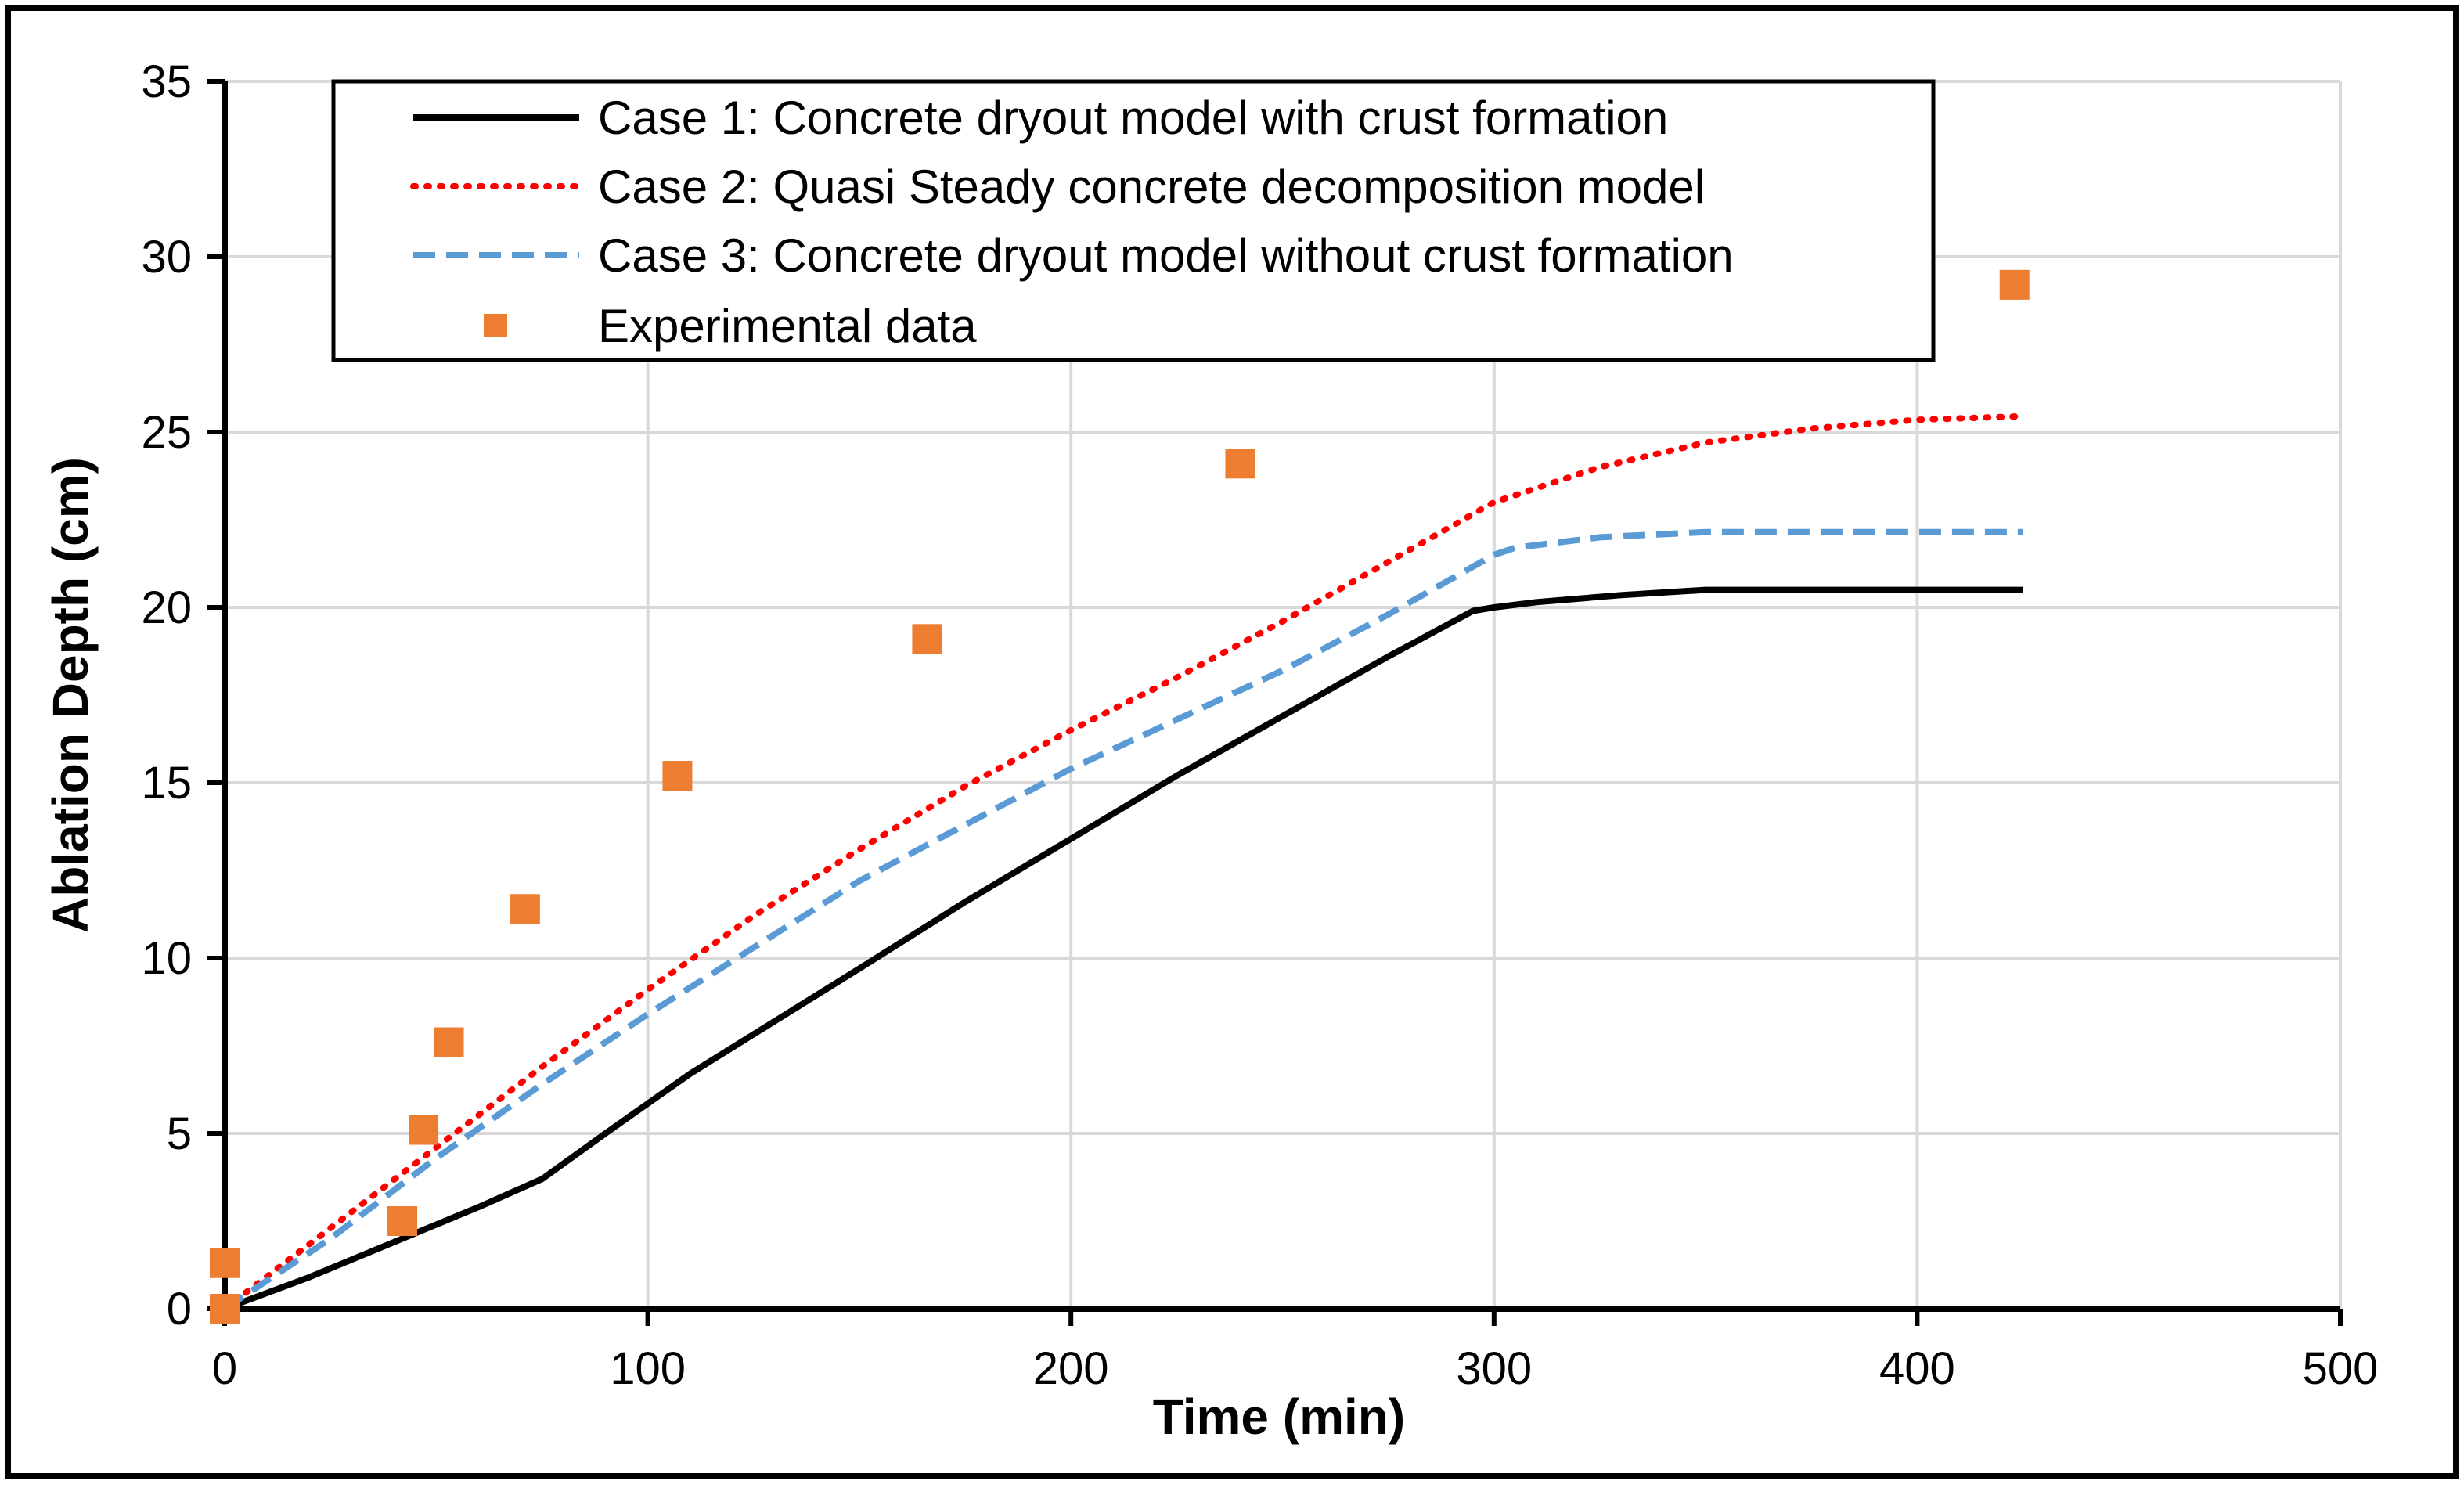 The image size is (2464, 1488). Describe the element at coordinates (496, 325) in the screenshot. I see `legend-swatch-experimental` at that location.